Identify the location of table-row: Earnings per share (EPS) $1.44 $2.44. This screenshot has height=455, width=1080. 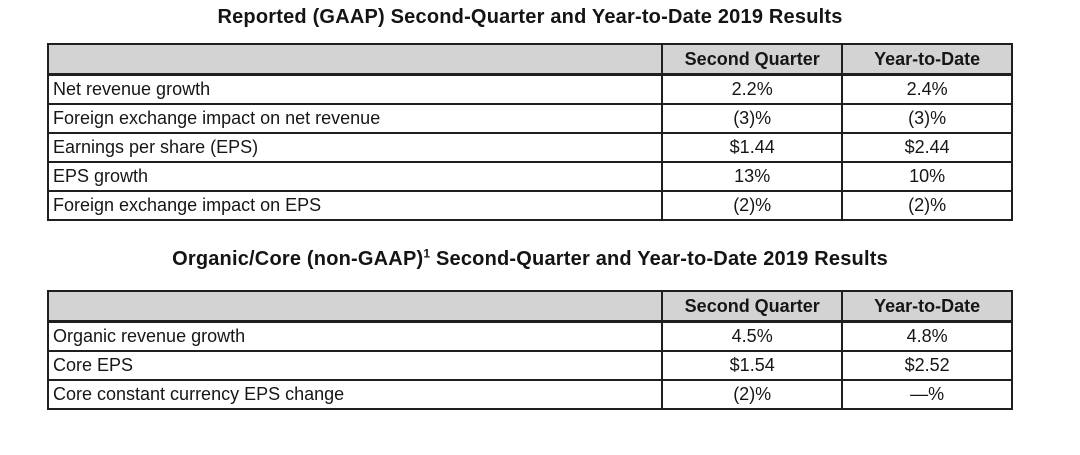
(529, 147).